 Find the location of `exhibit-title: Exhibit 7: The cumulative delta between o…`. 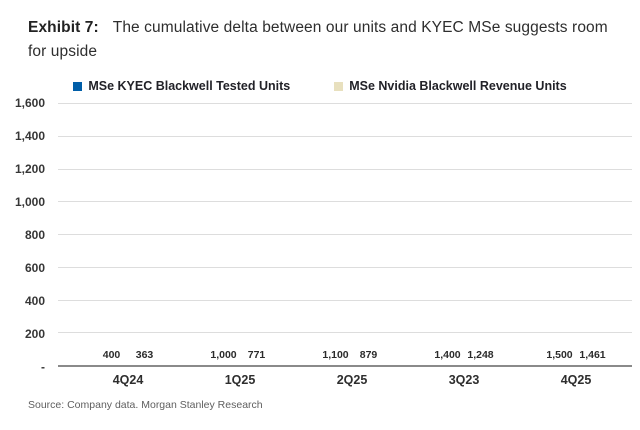

exhibit-title: Exhibit 7: The cumulative delta between o… is located at coordinates (320, 32).